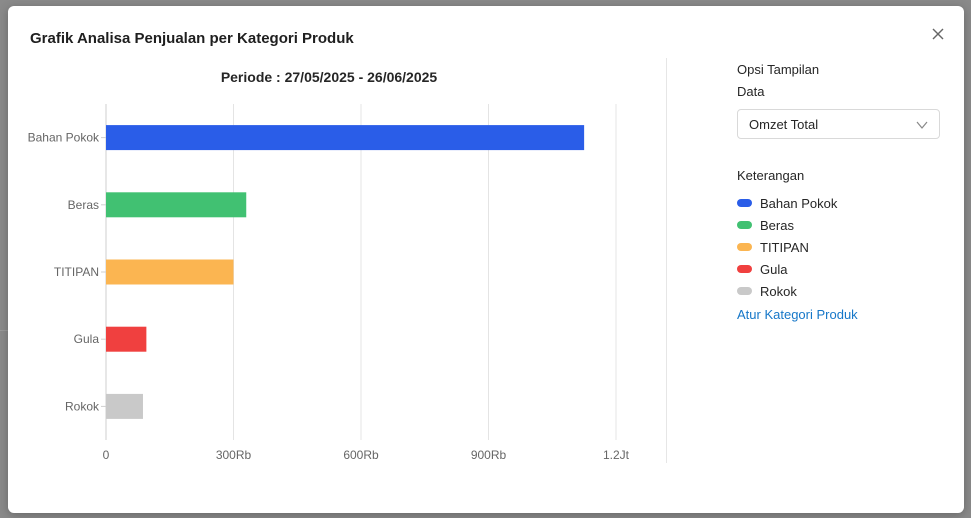 This screenshot has width=971, height=518. What do you see at coordinates (76, 272) in the screenshot?
I see `category-label: TITIPAN` at bounding box center [76, 272].